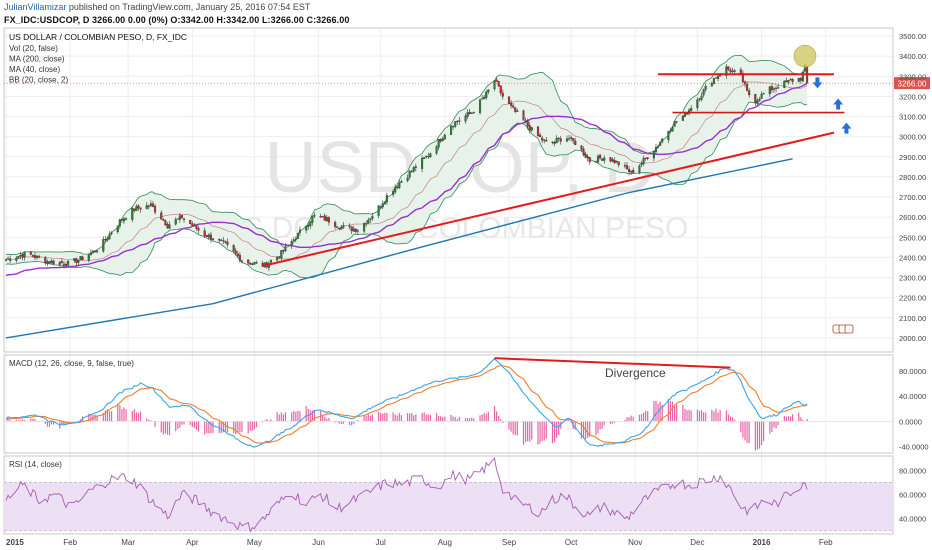 The width and height of the screenshot is (932, 550). What do you see at coordinates (838, 104) in the screenshot?
I see `arrow-shape` at bounding box center [838, 104].